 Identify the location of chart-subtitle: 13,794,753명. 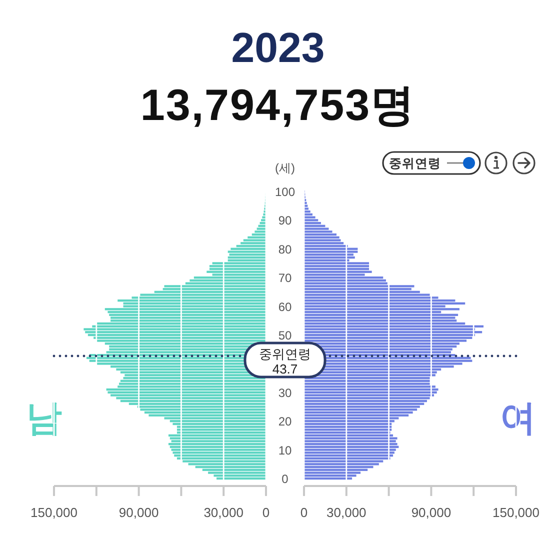
(278, 105).